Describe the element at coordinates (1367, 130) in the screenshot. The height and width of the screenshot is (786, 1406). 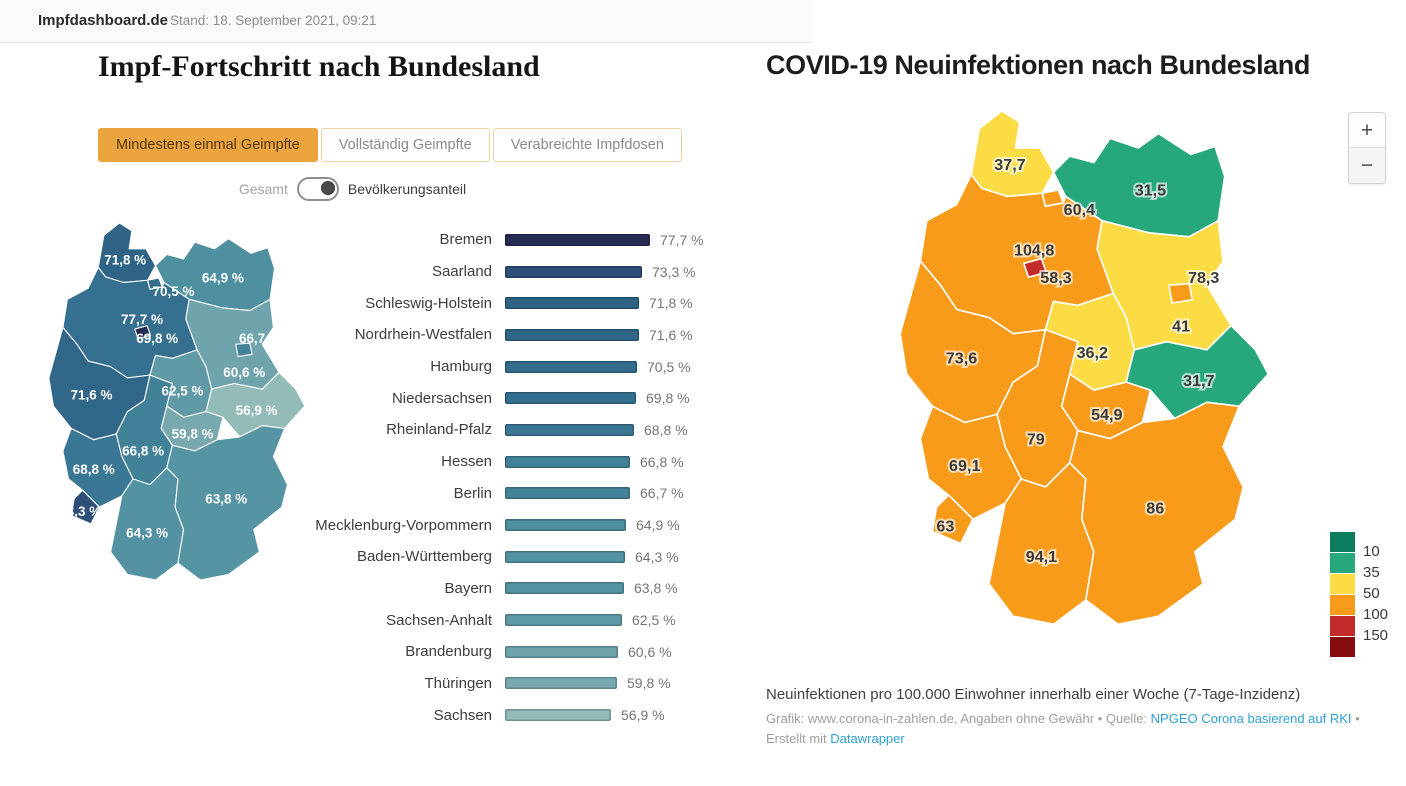
I see `zoom-in-button: +` at that location.